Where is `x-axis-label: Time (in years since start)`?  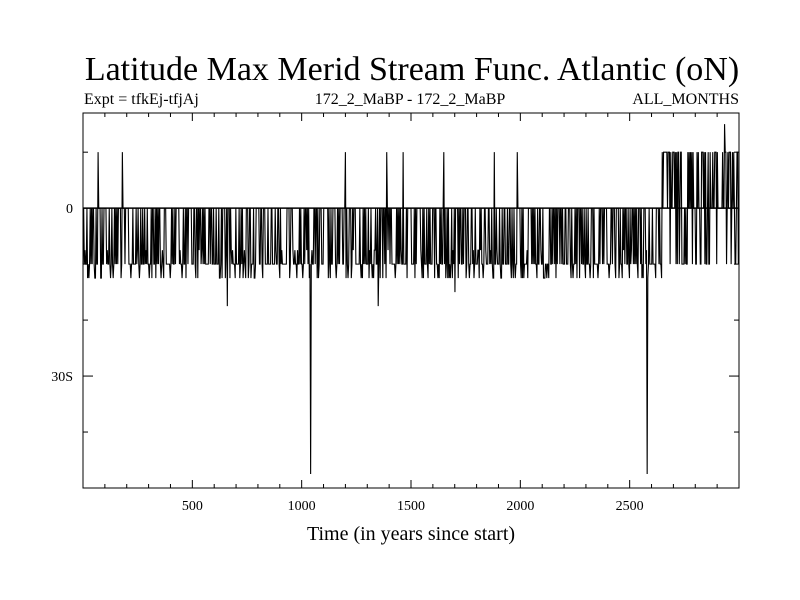
x-axis-label: Time (in years since start) is located at coordinates (411, 534).